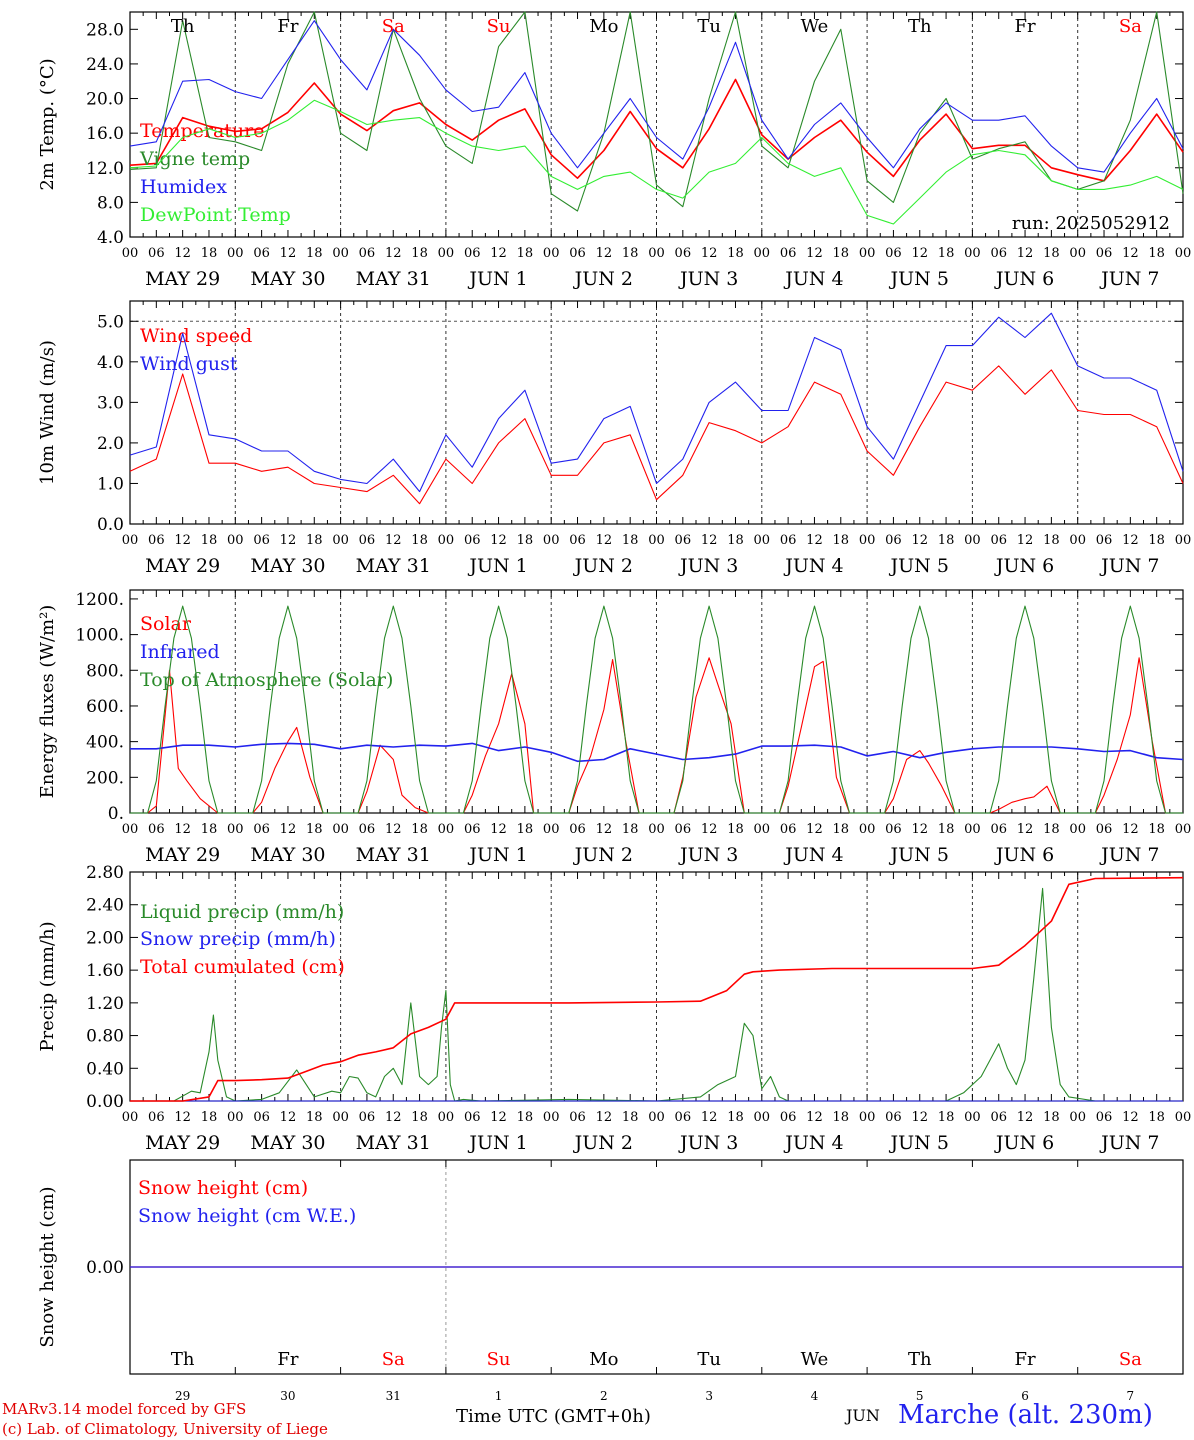 The height and width of the screenshot is (1440, 1194). Describe the element at coordinates (656, 435) in the screenshot. I see `series-line-wind-speed` at that location.